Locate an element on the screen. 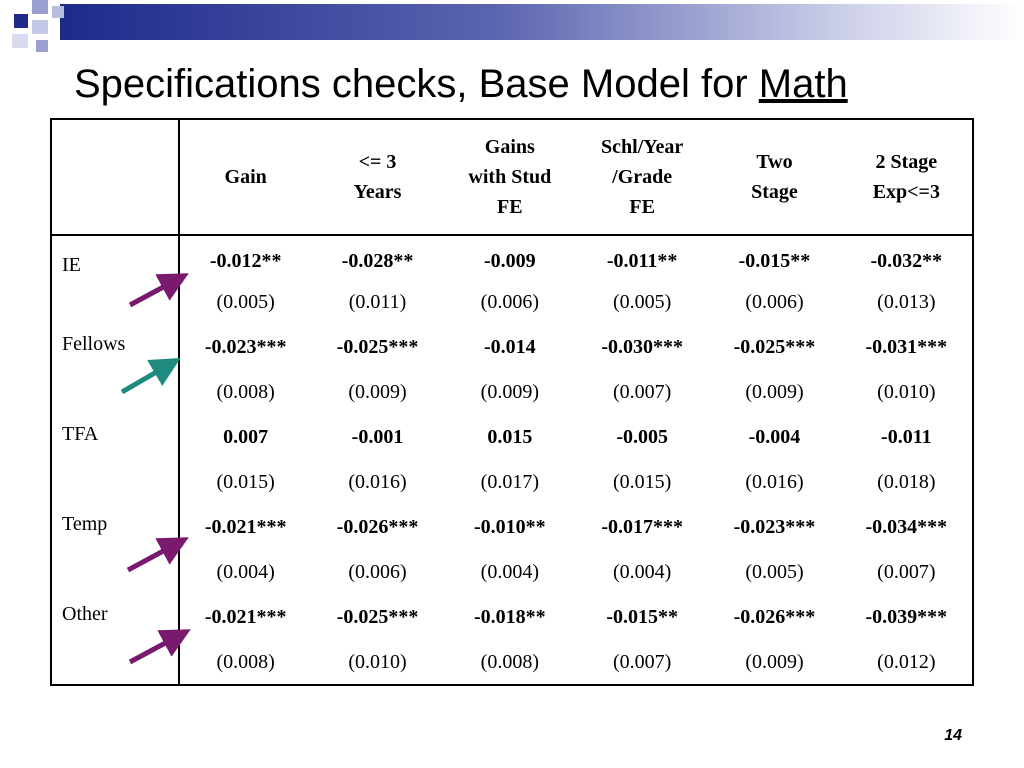 This screenshot has height=768, width=1024. coefficient-cell: -0.030*** is located at coordinates (642, 347).